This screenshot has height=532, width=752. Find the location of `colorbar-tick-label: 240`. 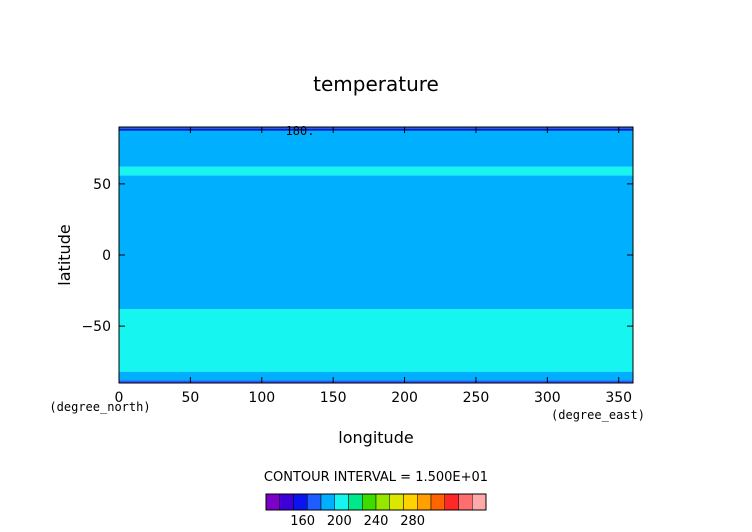

colorbar-tick-label: 240 is located at coordinates (376, 521).